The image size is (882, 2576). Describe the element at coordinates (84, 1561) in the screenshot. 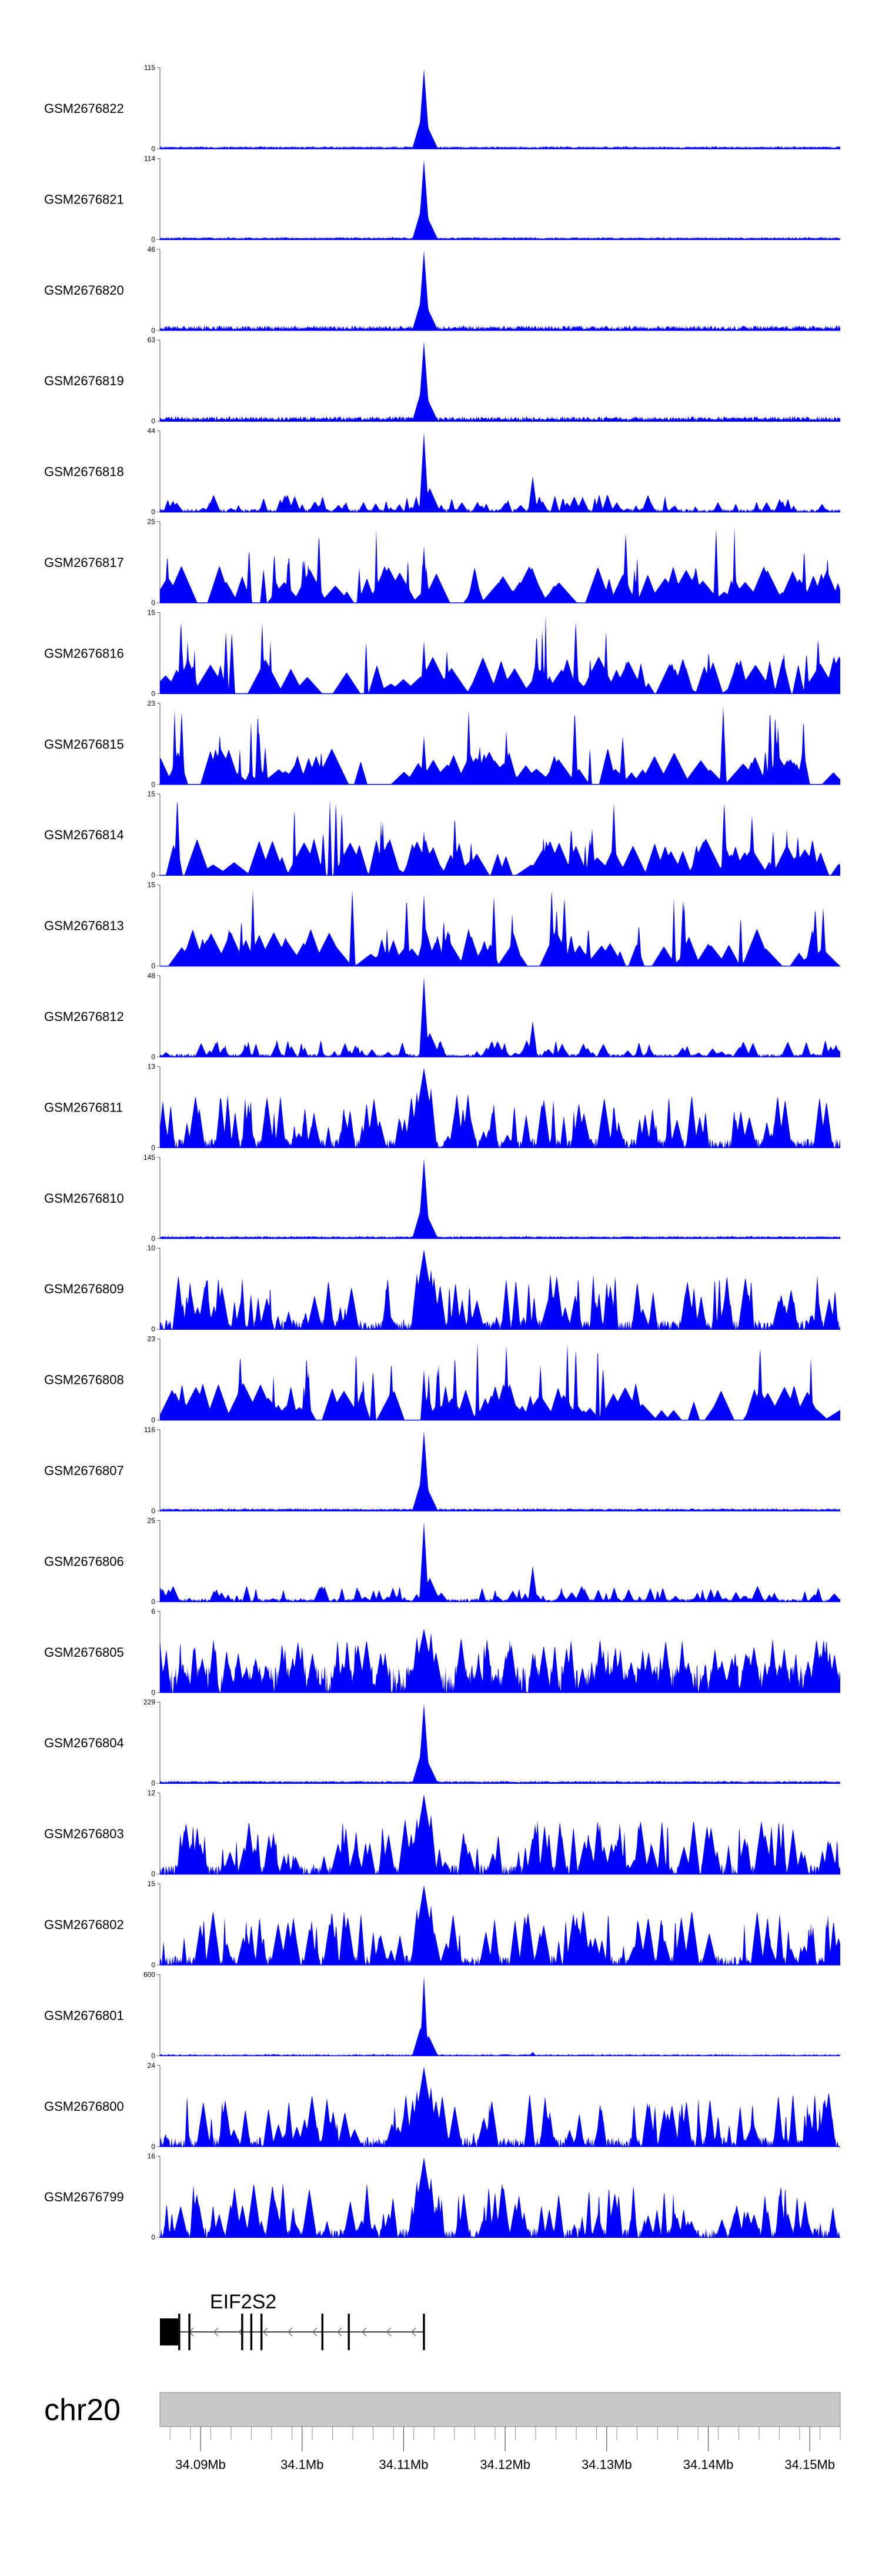

I see `track-label: GSM2676806` at that location.